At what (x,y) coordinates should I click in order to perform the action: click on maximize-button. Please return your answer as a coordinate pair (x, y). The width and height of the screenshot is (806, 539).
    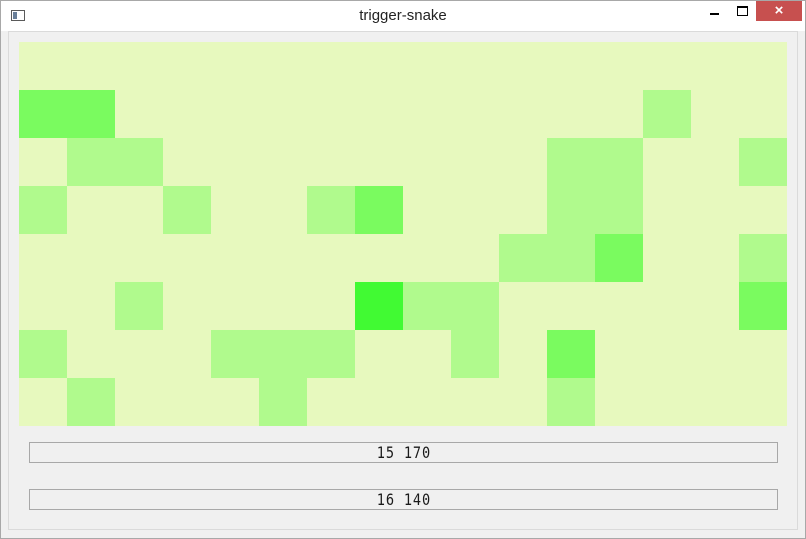
    Looking at the image, I should click on (742, 11).